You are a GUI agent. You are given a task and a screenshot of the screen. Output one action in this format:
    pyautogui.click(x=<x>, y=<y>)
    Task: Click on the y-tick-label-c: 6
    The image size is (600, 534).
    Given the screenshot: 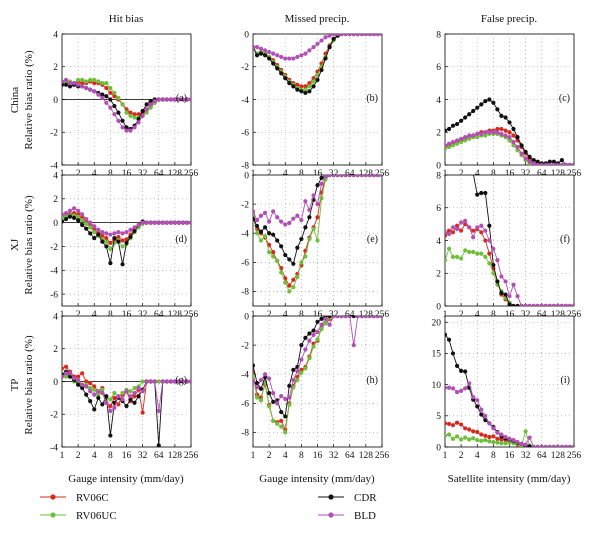 What is the action you would take?
    pyautogui.click(x=438, y=68)
    